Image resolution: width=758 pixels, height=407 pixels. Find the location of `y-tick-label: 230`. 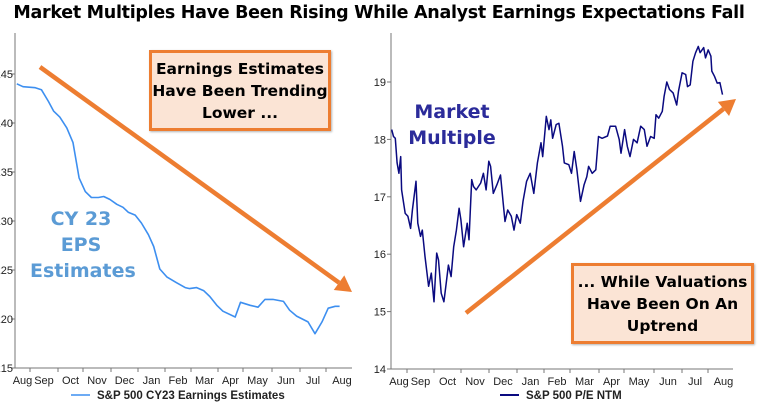

y-tick-label: 230 is located at coordinates (6, 222).